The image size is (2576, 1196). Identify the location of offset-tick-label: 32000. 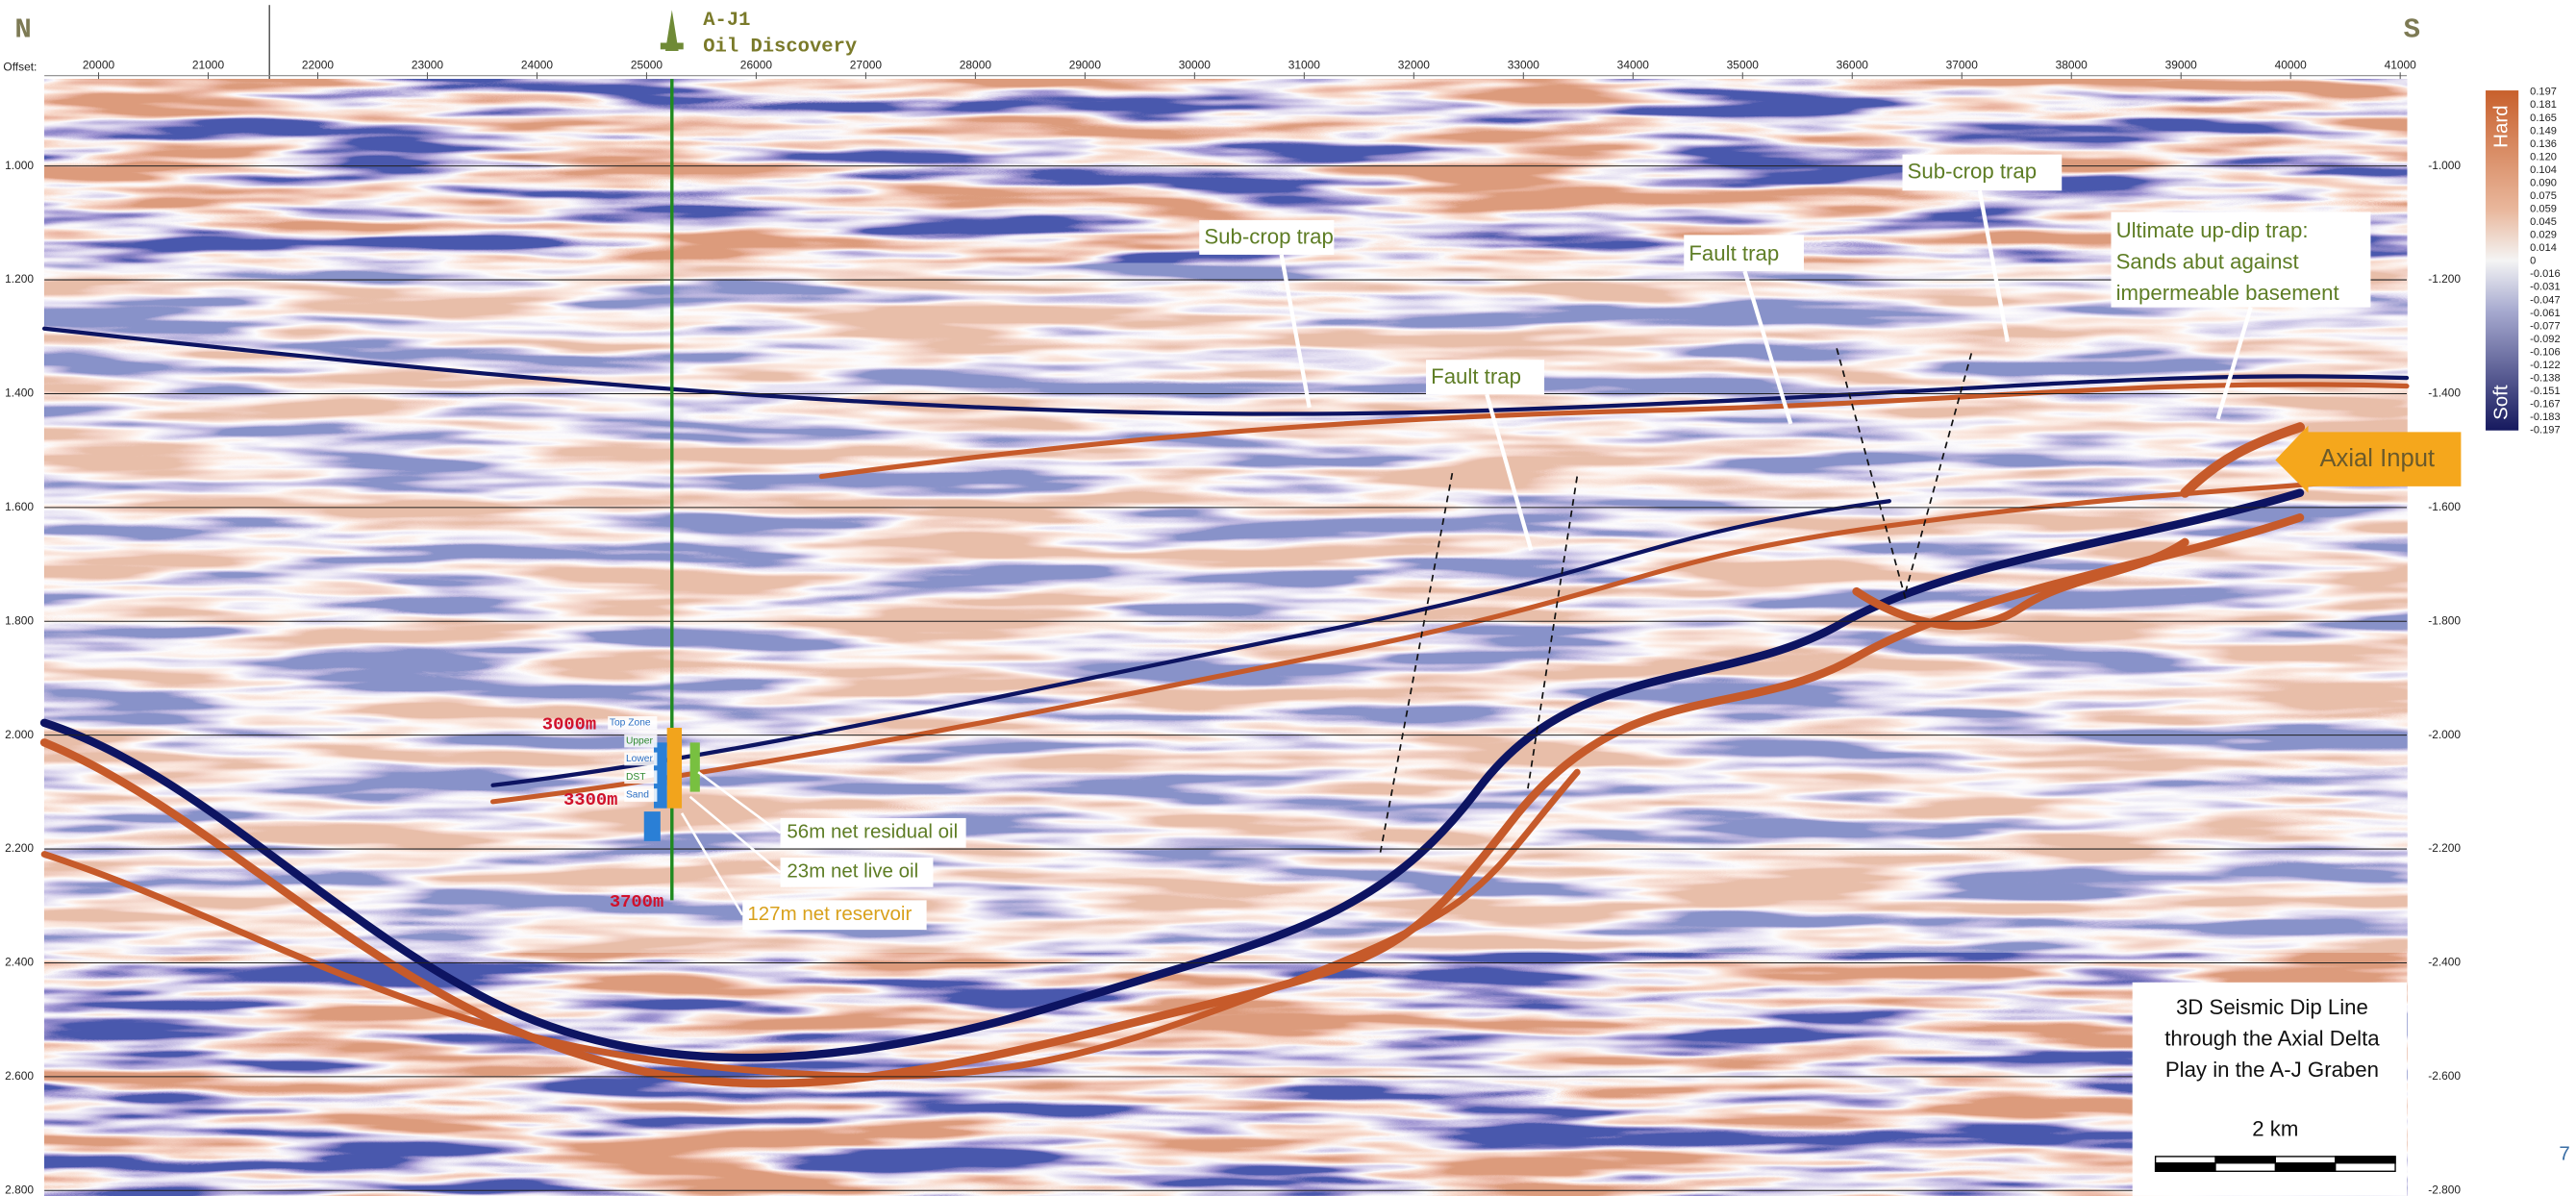
(1414, 65).